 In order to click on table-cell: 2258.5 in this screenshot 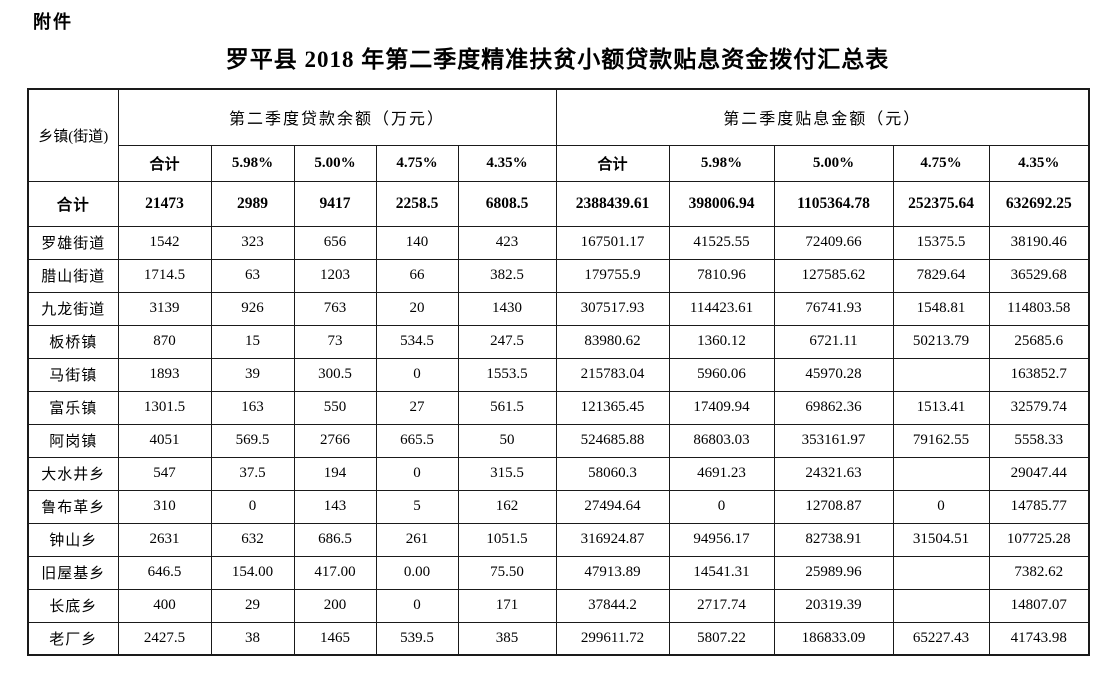, I will do `click(417, 203)`.